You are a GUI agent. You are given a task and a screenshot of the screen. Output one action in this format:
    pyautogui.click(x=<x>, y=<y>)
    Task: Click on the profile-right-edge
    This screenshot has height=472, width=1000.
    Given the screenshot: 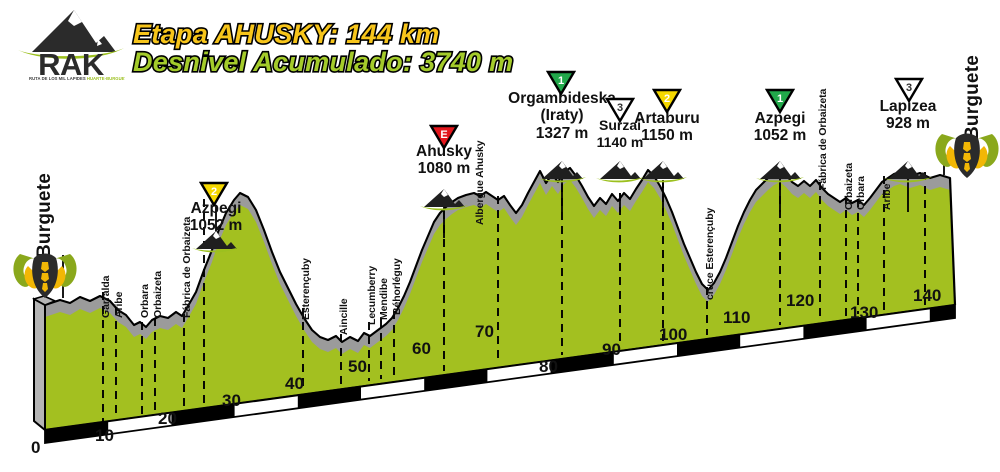 What is the action you would take?
    pyautogui.click(x=952, y=241)
    